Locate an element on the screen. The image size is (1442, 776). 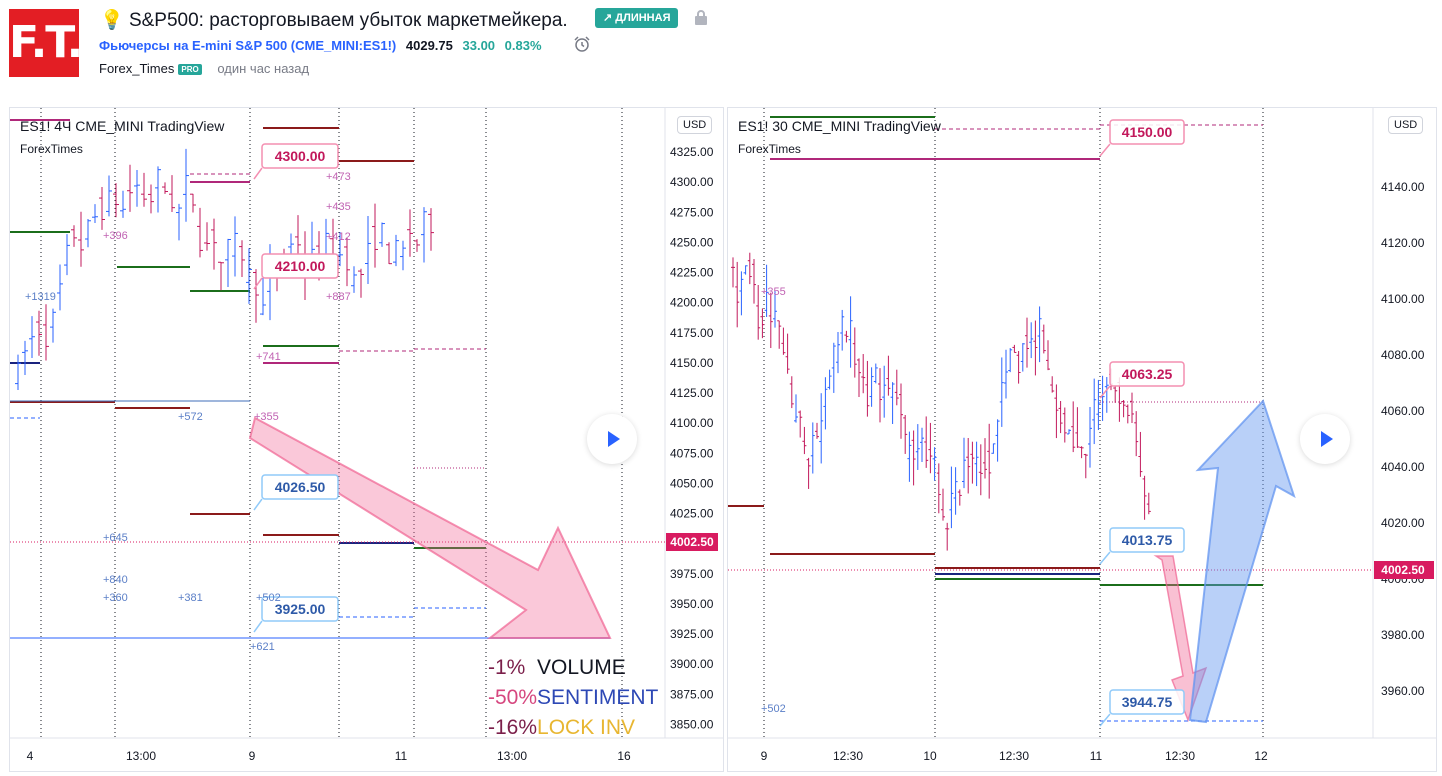
right-chart-subtitle: ForexTimes is located at coordinates (769, 149).